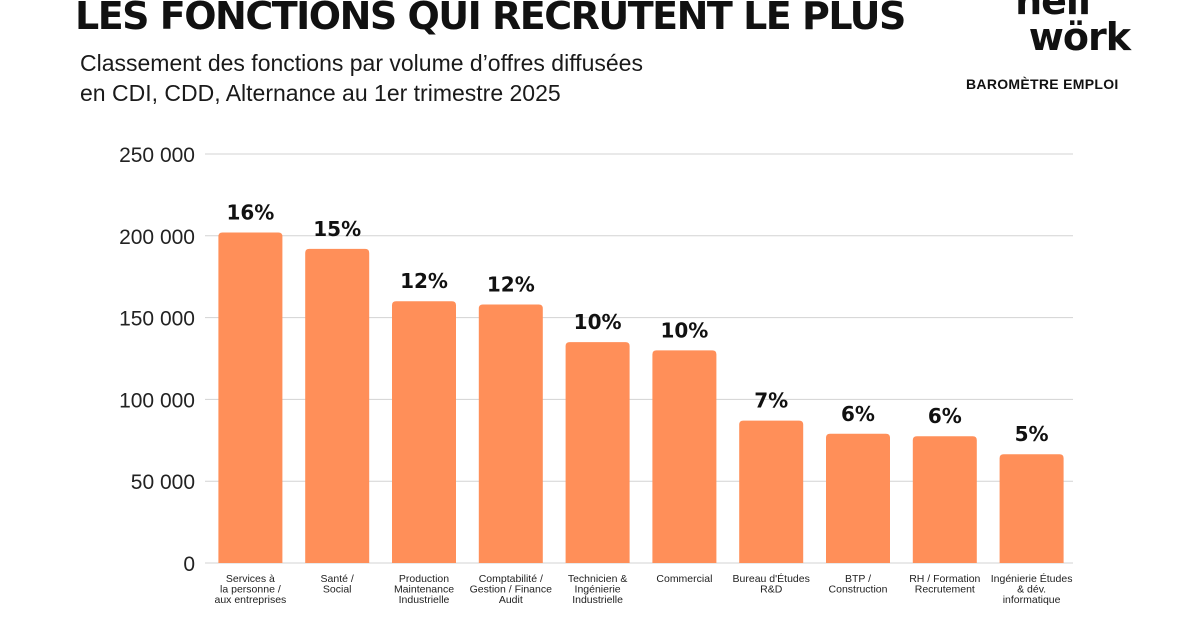  What do you see at coordinates (163, 482) in the screenshot?
I see `y-tick-label: 50 000` at bounding box center [163, 482].